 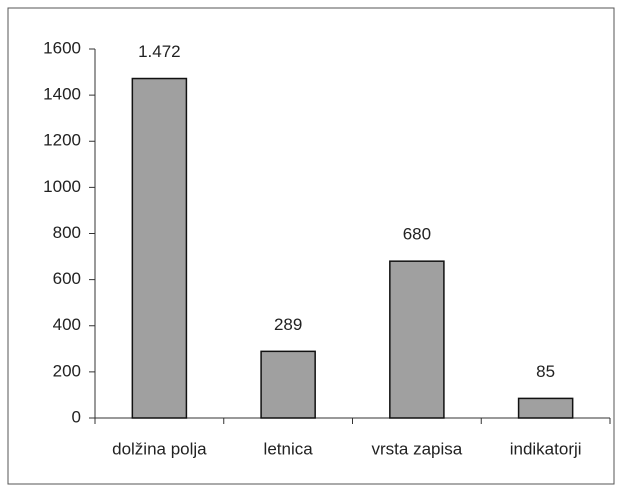 I want to click on x-tick-label: dolžina polja, so click(x=159, y=448).